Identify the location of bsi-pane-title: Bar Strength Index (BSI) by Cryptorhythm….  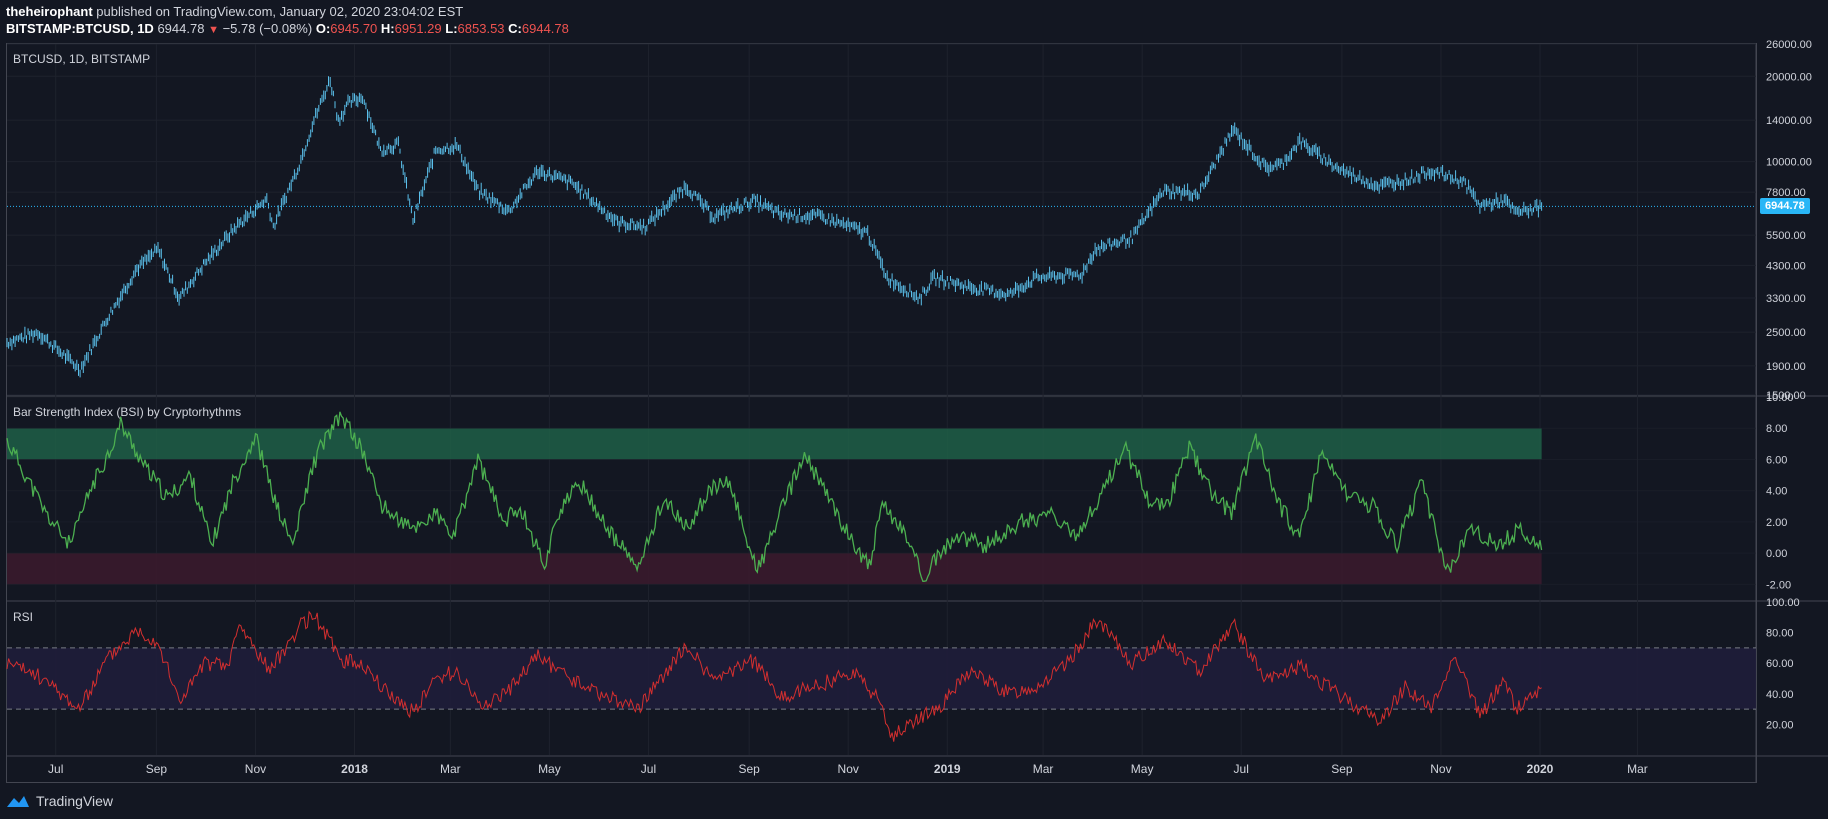
(127, 412).